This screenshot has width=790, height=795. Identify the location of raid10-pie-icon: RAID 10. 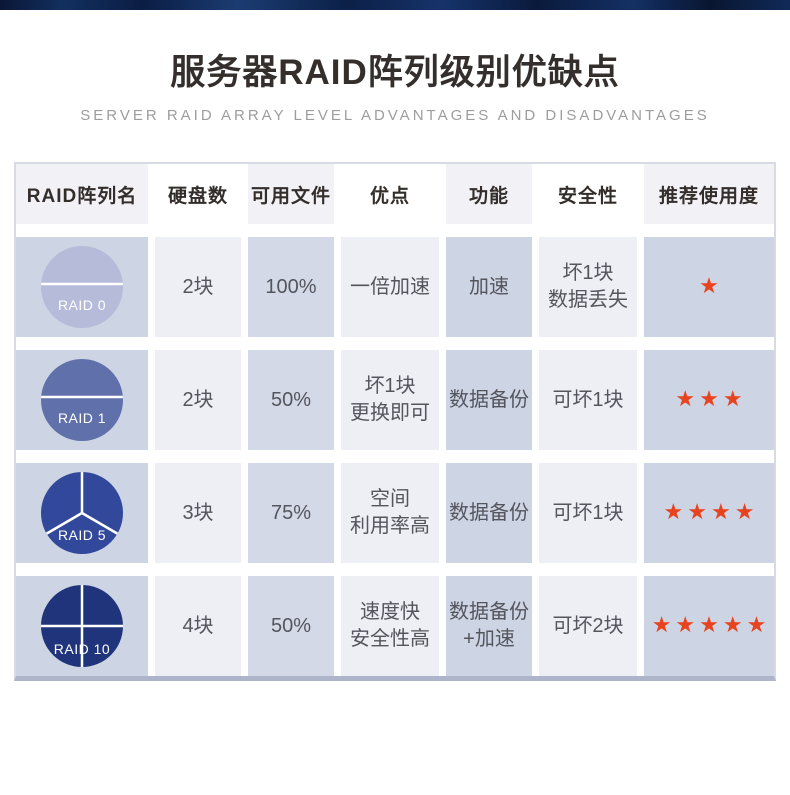
(82, 626).